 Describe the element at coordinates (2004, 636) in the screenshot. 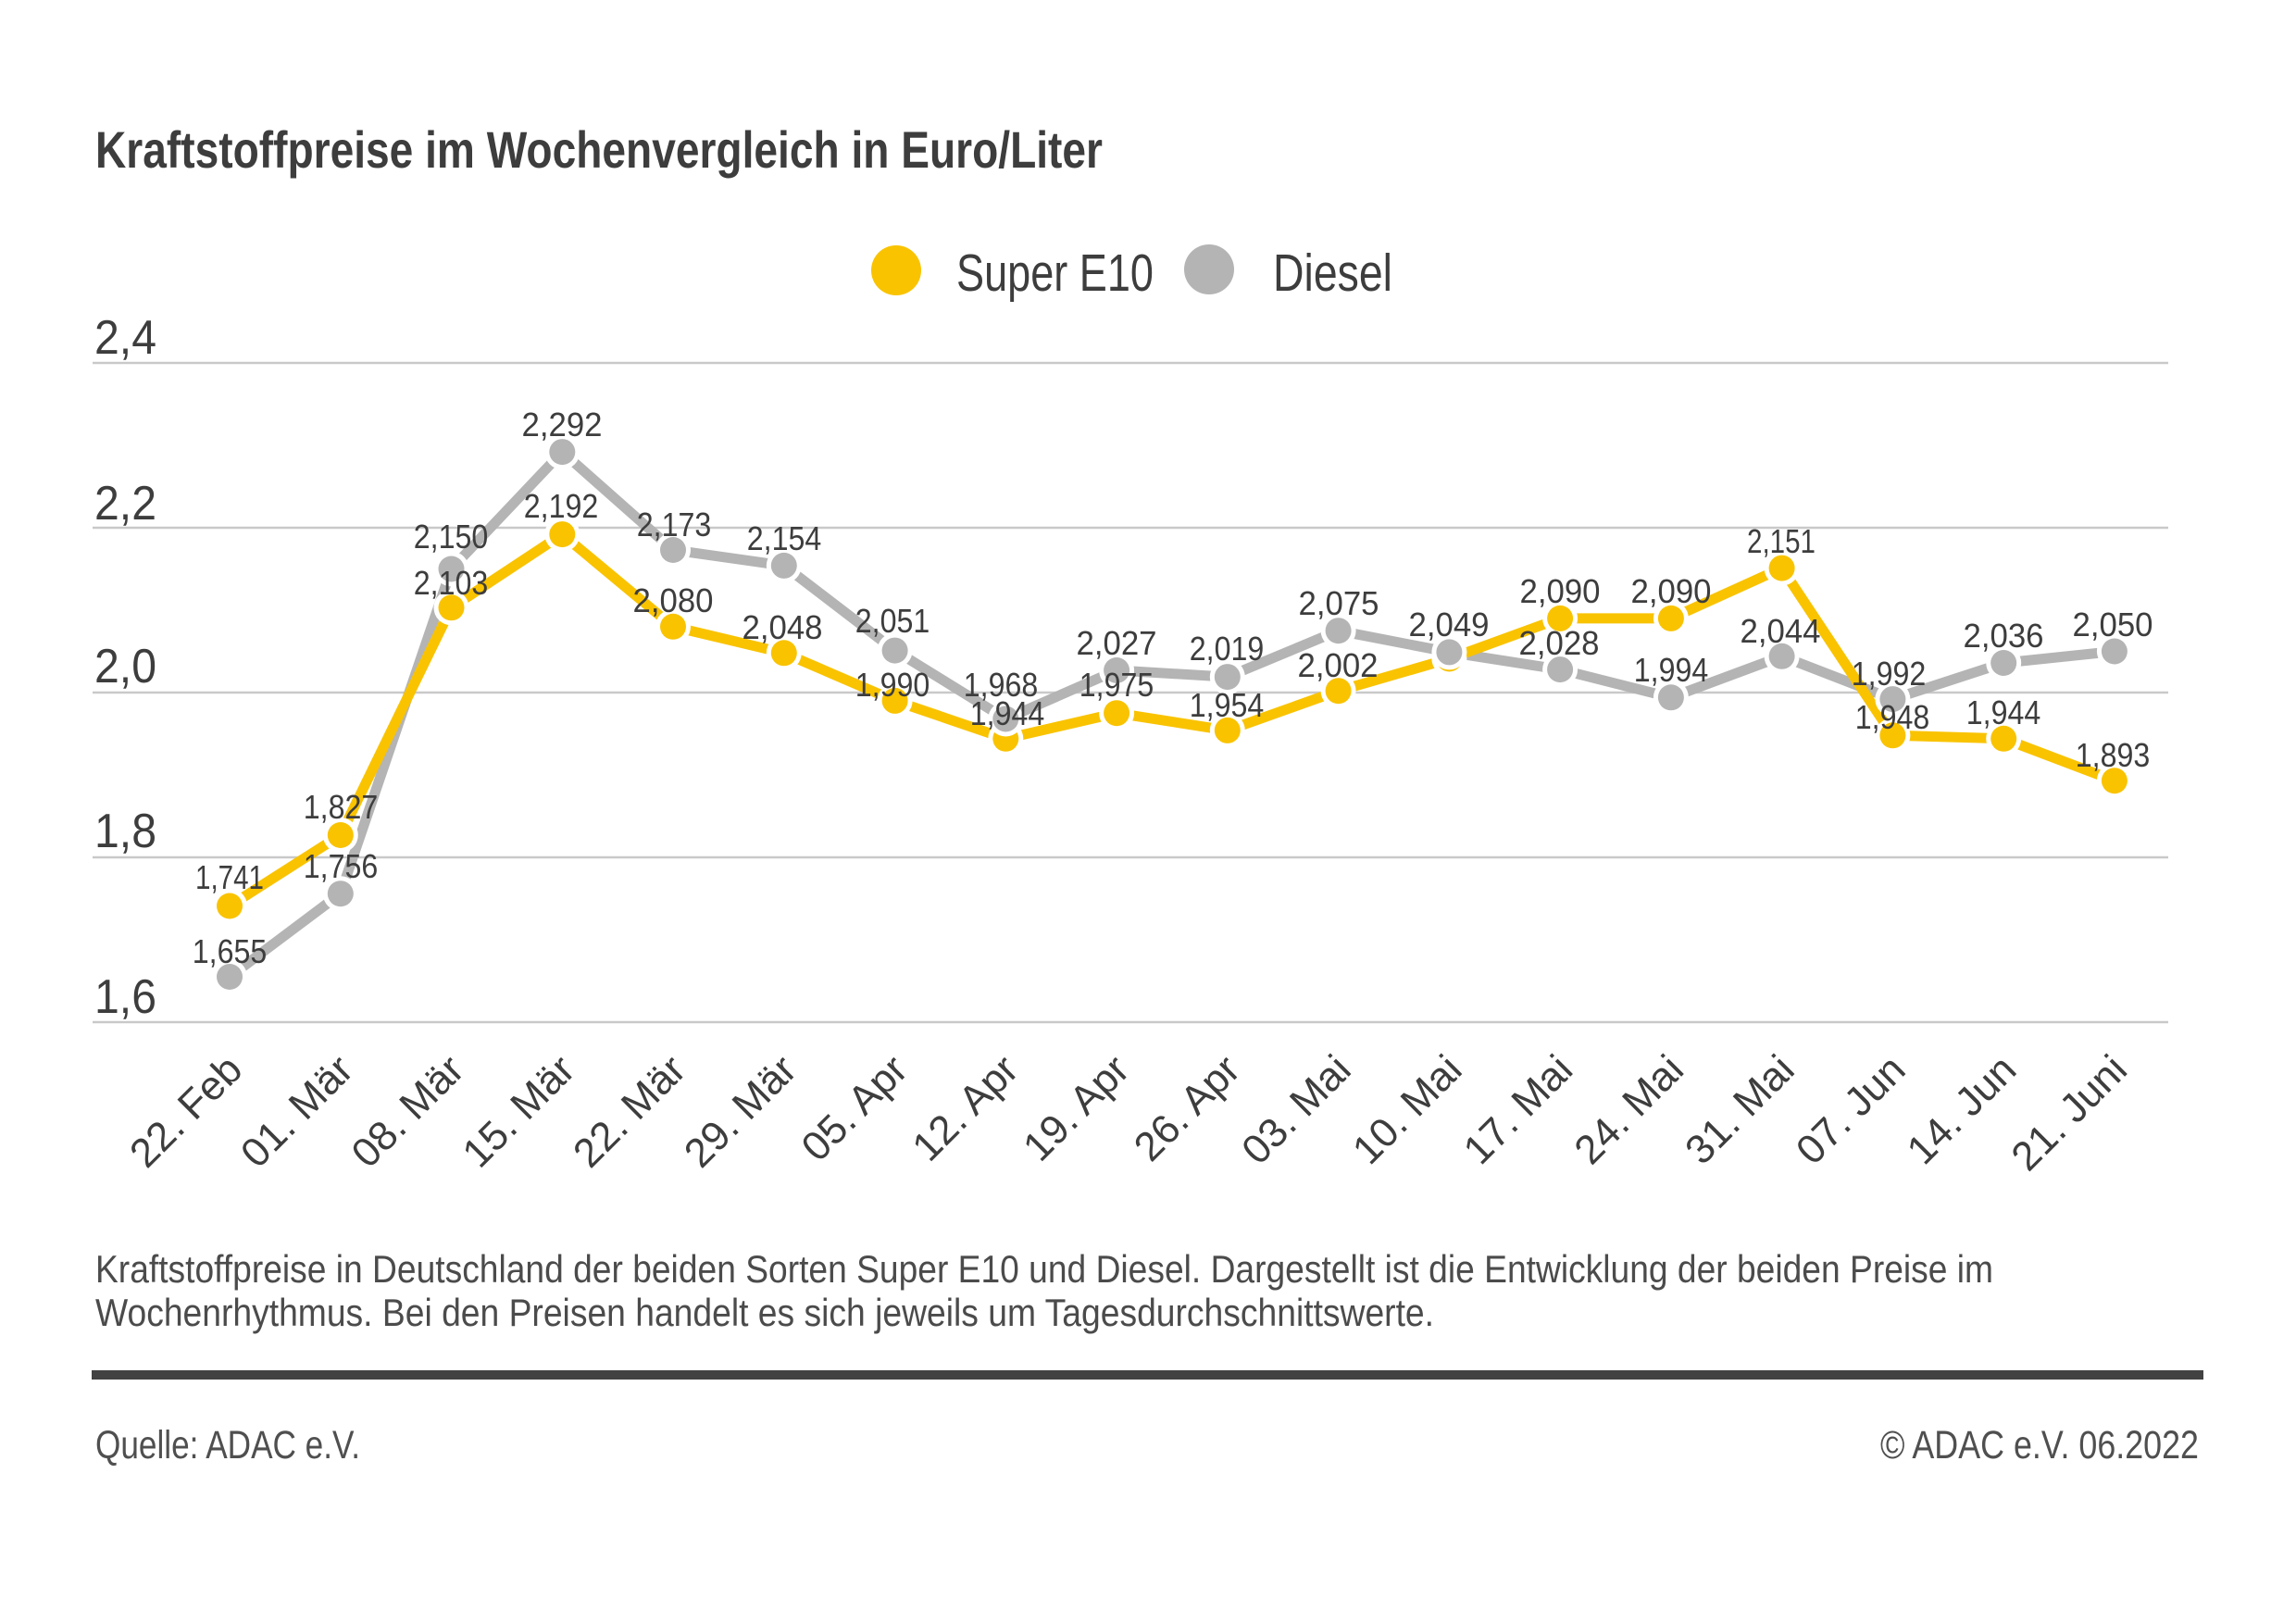

I see `svg-text: 2,036` at that location.